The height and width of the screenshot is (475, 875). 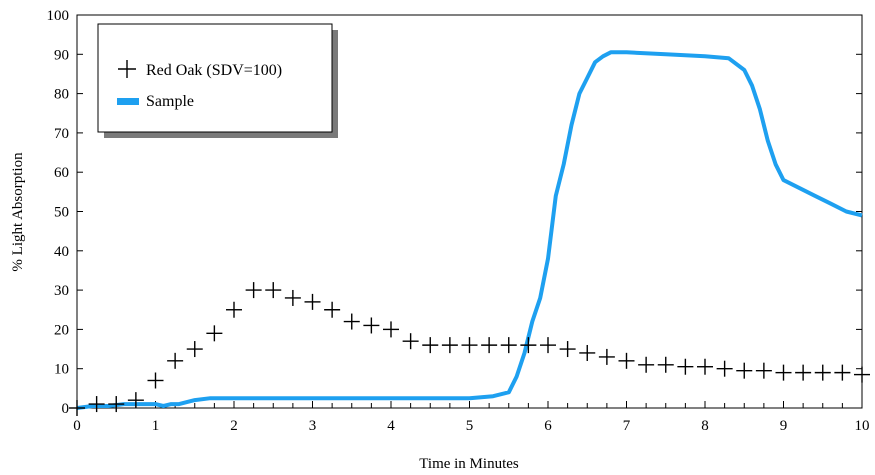 I want to click on x-axis-title: Time in Minutes, so click(x=469, y=464).